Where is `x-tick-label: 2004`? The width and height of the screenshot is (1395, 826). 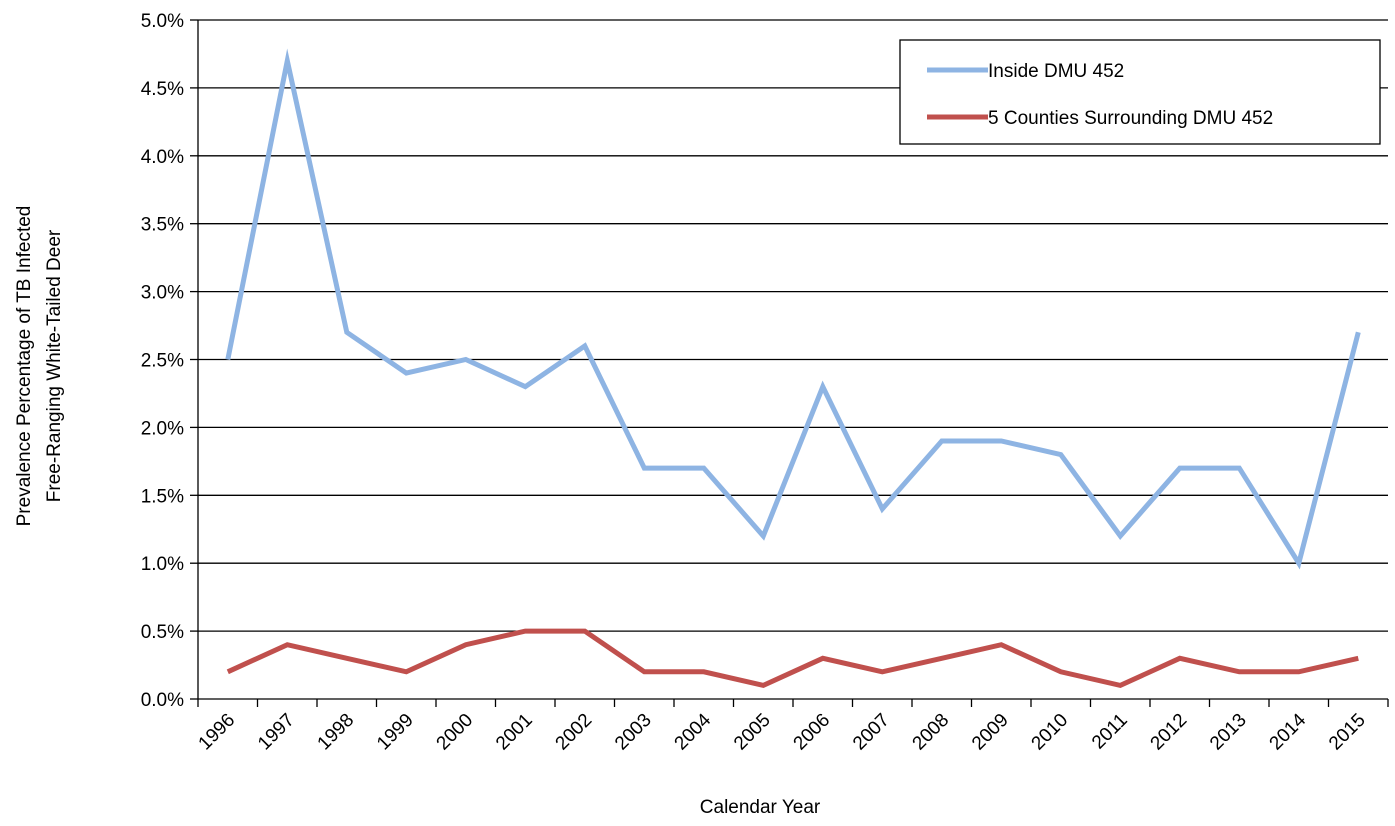 x-tick-label: 2004 is located at coordinates (693, 731).